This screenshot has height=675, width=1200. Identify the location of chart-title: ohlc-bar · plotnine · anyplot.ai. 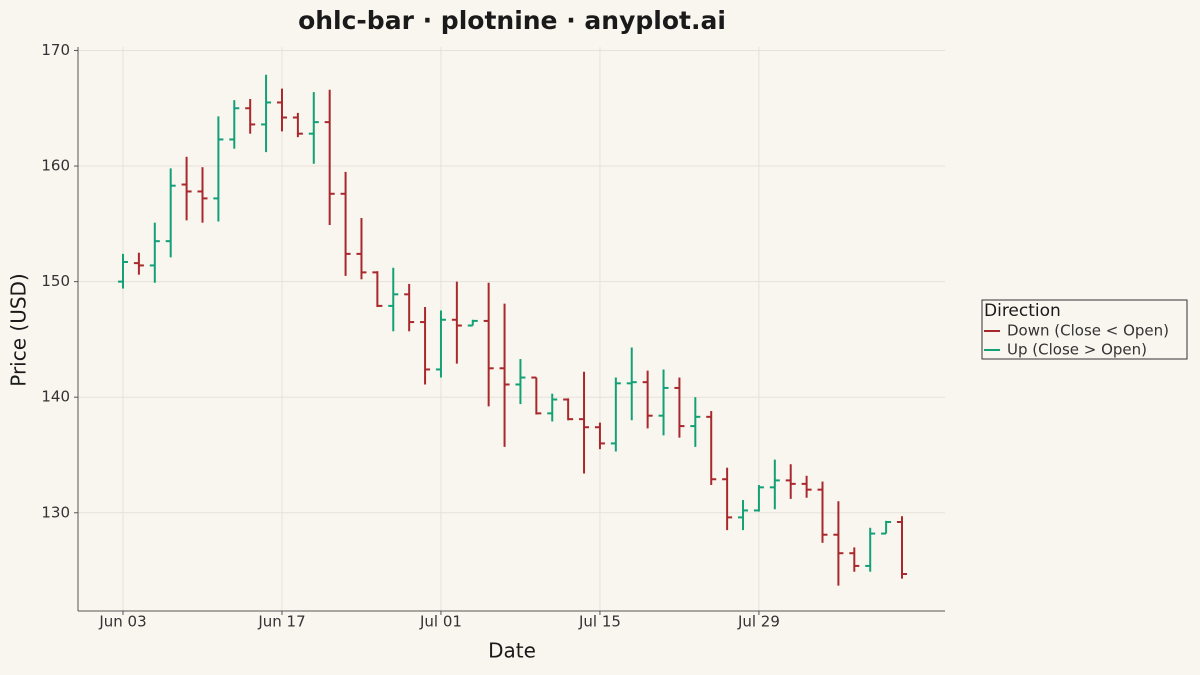
(512, 20).